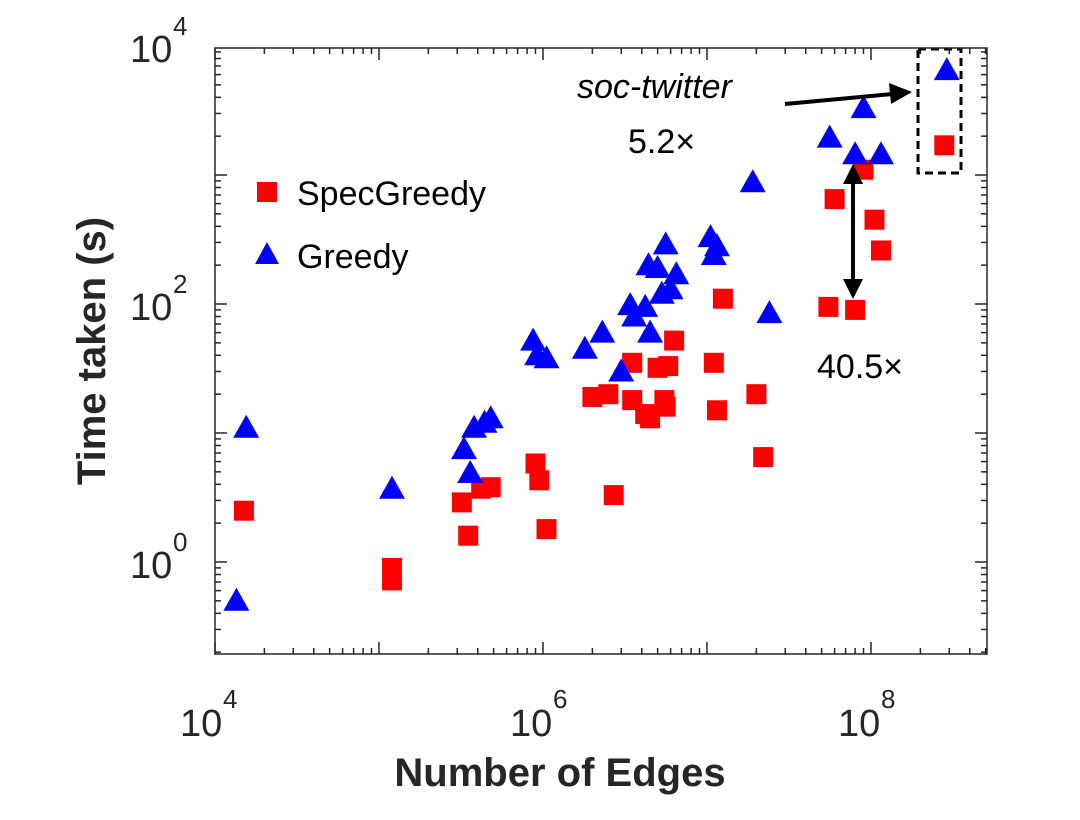 This screenshot has height=820, width=1080. I want to click on legend-label-greedy: Greedy, so click(353, 257).